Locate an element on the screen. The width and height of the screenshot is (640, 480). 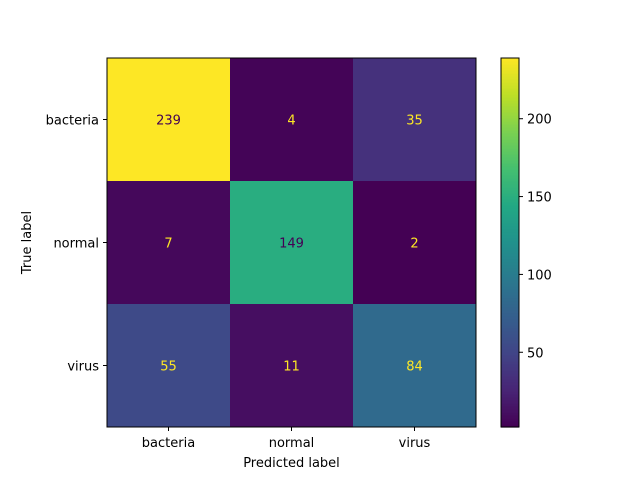
cell-value-label: 11 is located at coordinates (291, 367).